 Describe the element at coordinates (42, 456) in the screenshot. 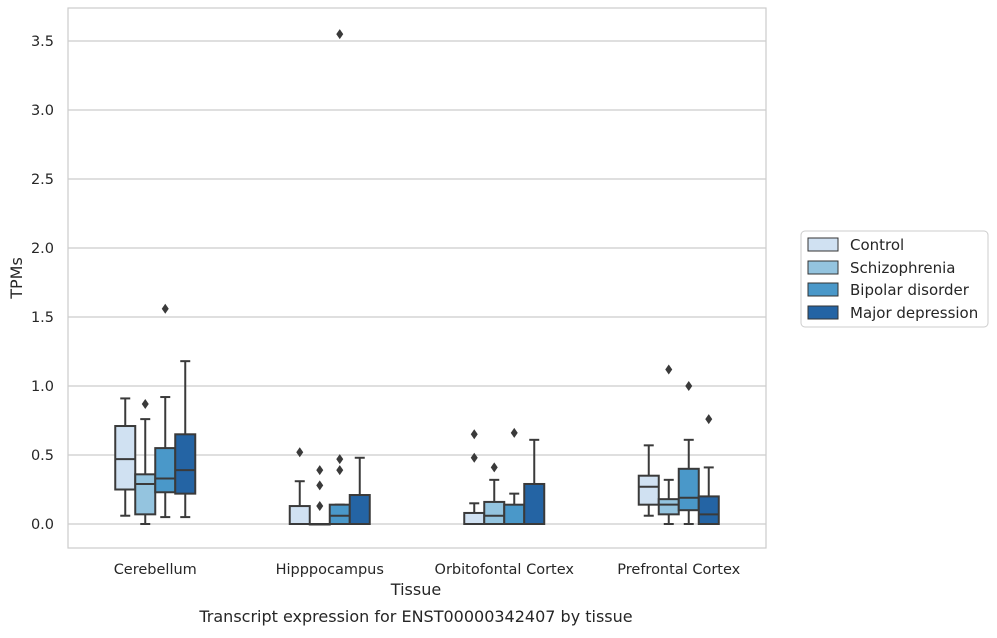

I see `y-tick-label: 0.5` at that location.